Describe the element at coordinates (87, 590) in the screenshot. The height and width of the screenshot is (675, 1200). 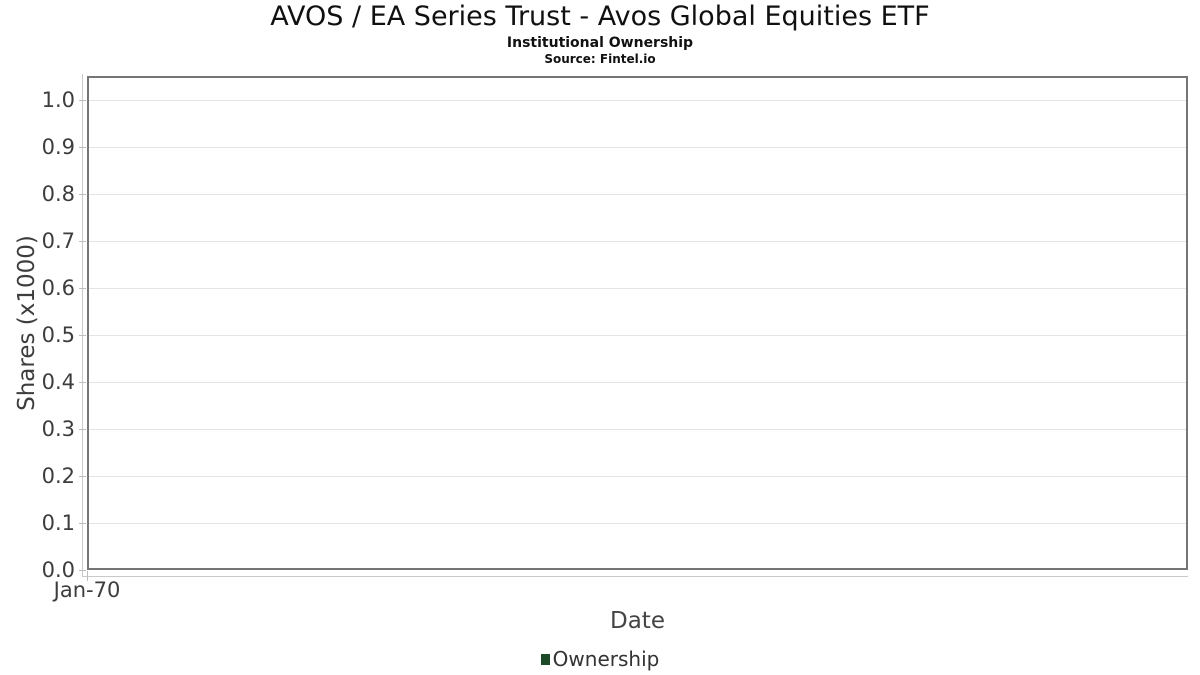
I see `x-tick-label: Jan-70` at that location.